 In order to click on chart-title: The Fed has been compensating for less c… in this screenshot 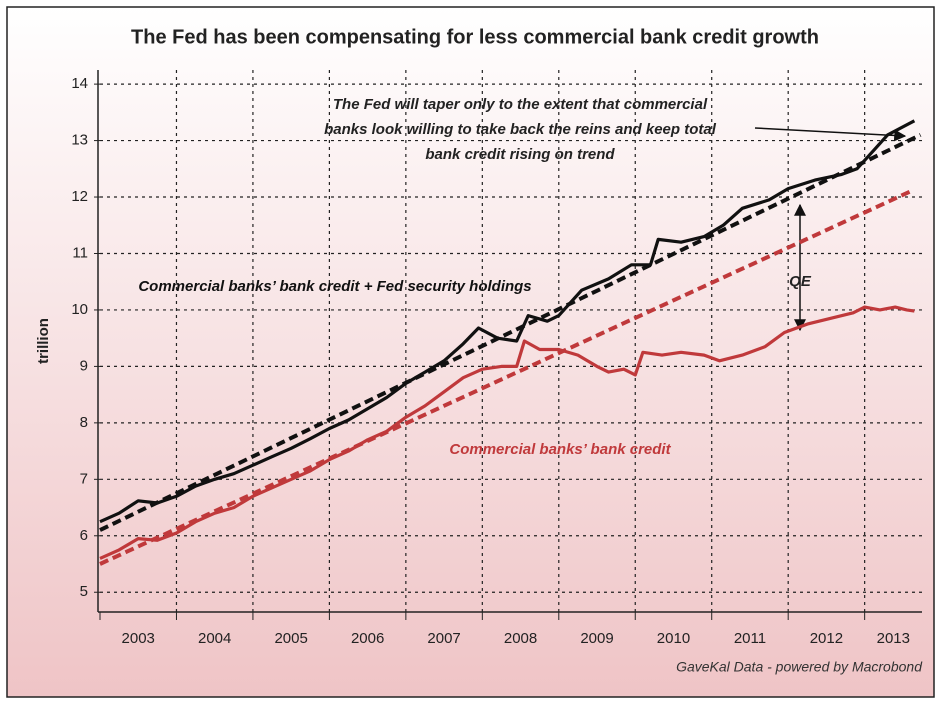, I will do `click(475, 37)`.